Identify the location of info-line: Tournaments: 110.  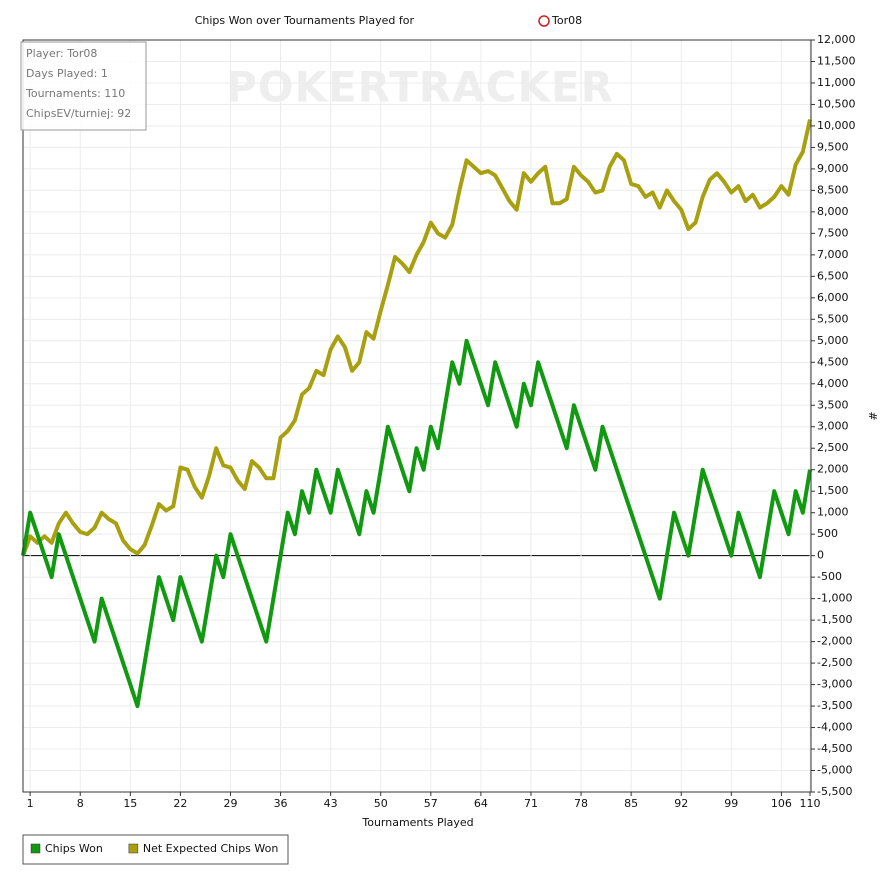
(75, 93).